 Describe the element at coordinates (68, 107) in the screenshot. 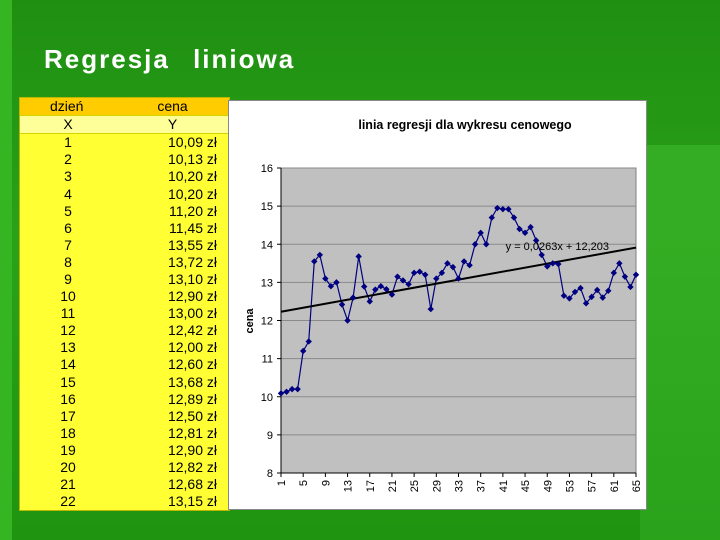

I see `header-day: dzień` at that location.